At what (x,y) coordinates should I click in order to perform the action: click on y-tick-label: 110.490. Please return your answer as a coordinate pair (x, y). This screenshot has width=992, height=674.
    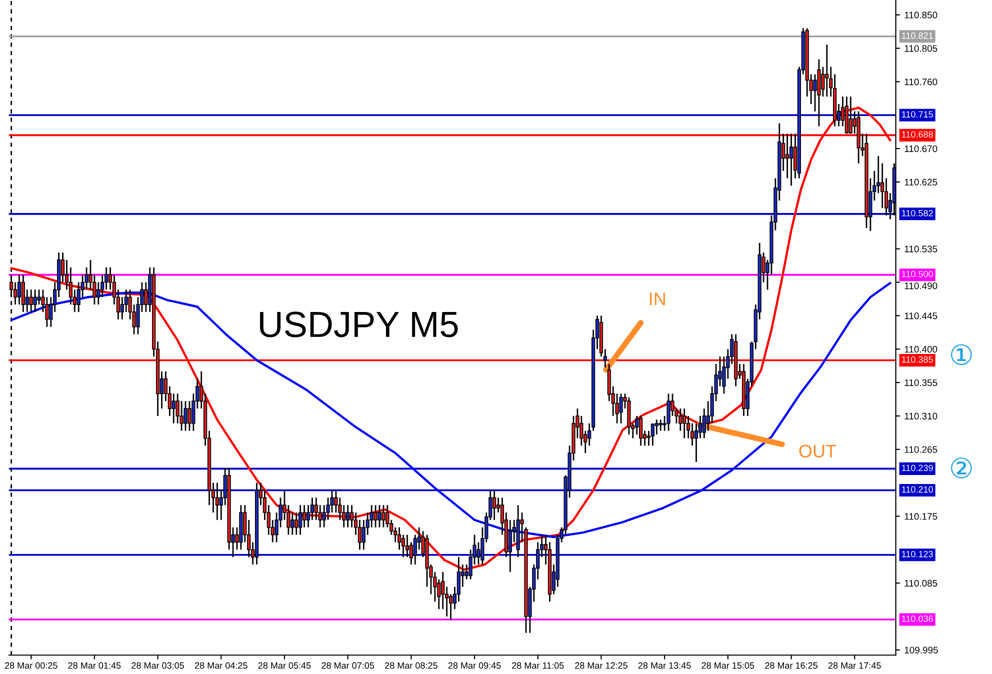
    Looking at the image, I should click on (921, 286).